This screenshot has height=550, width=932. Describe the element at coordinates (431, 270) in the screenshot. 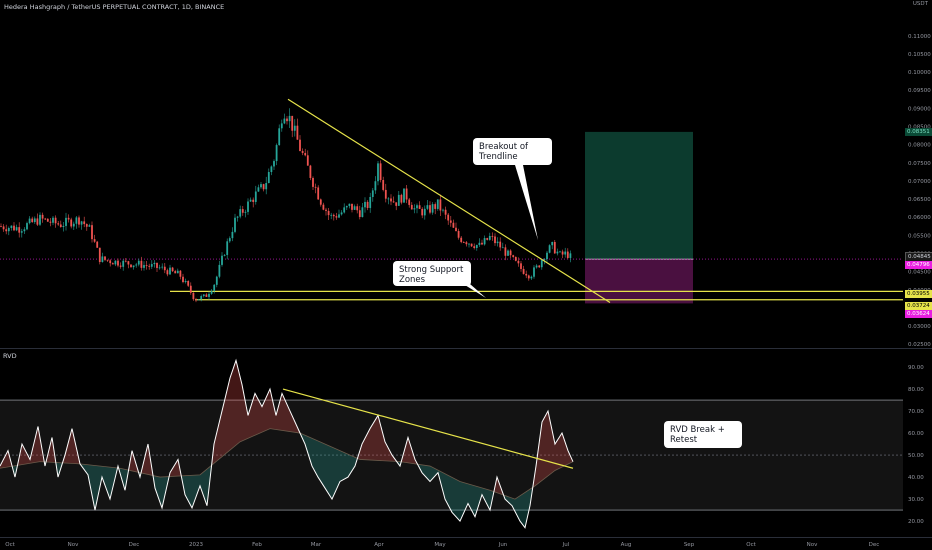

I see `callout-support-line-1: Strong Support` at that location.